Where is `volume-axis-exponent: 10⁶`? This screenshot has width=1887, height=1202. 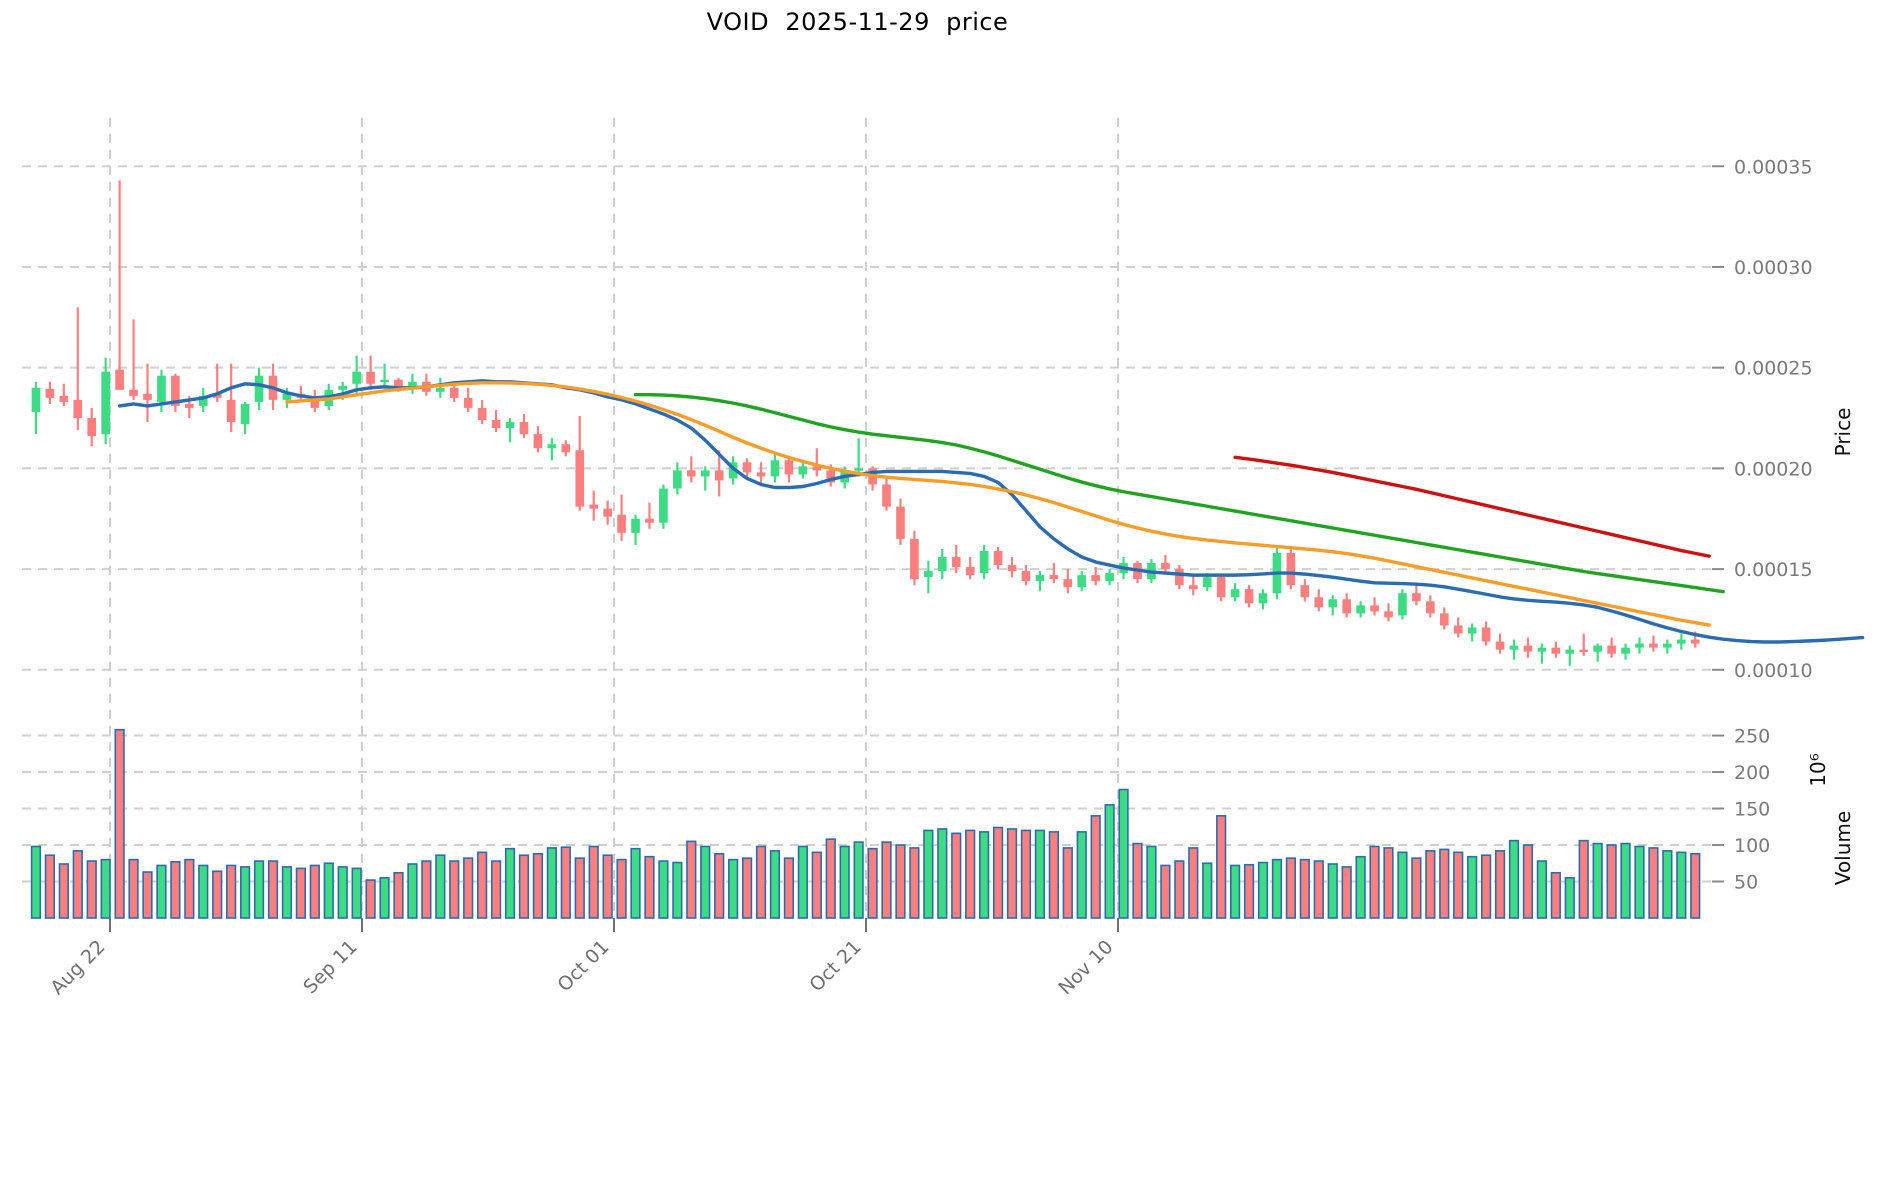
volume-axis-exponent: 10⁶ is located at coordinates (1818, 769).